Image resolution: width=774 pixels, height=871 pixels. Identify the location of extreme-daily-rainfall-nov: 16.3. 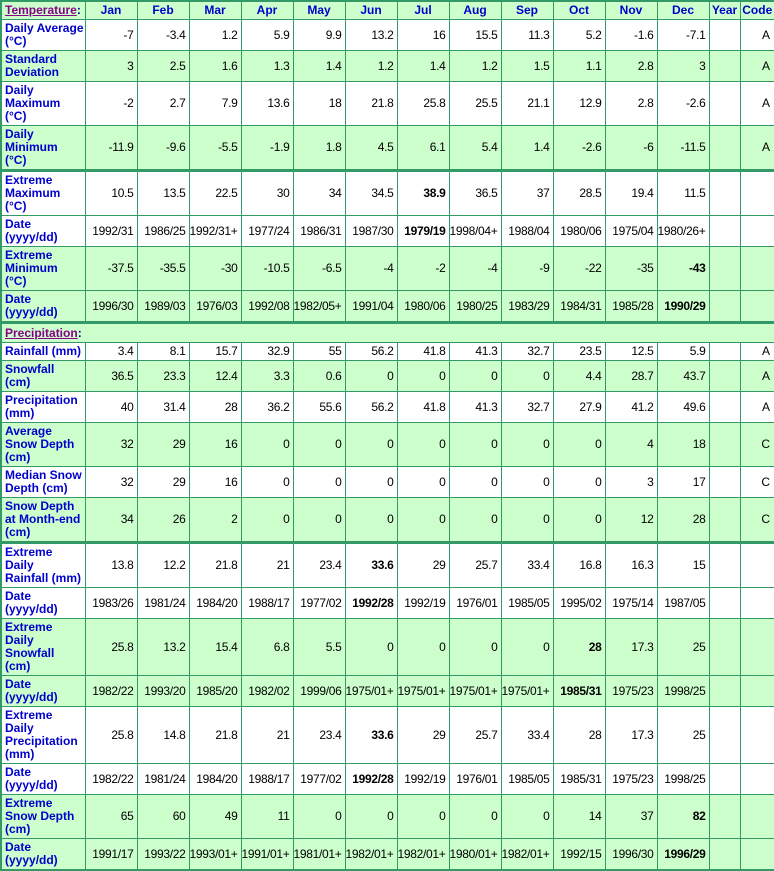
(631, 564).